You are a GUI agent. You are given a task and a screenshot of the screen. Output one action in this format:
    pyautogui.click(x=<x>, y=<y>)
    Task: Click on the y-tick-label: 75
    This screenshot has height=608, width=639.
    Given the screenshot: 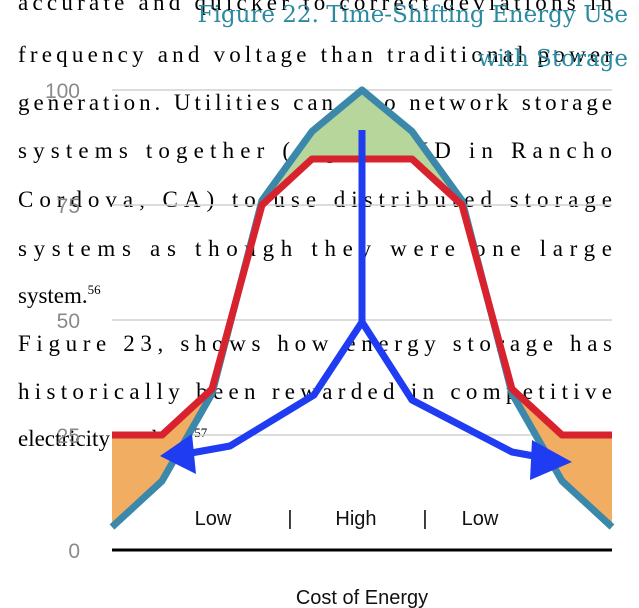 What is the action you would take?
    pyautogui.click(x=68, y=206)
    